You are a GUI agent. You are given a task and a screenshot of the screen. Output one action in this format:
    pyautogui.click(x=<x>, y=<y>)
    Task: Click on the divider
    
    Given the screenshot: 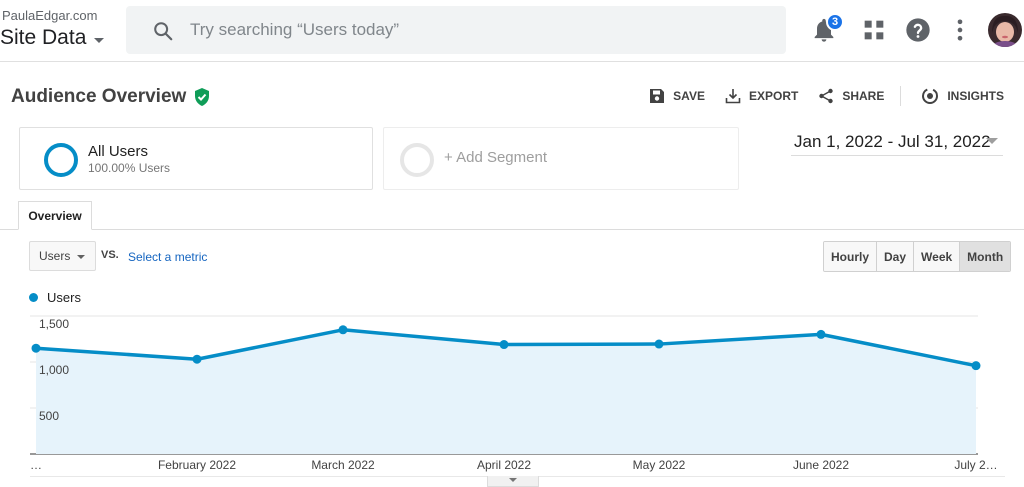 What is the action you would take?
    pyautogui.click(x=901, y=96)
    